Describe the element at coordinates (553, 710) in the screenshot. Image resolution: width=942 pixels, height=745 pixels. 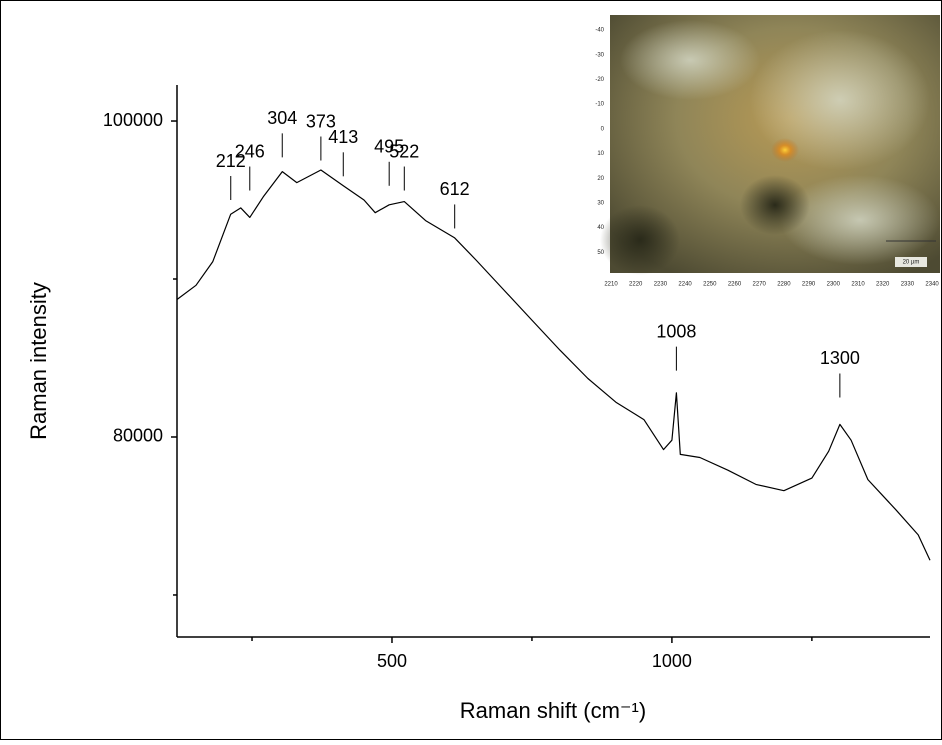
I see `x-axis-label: Raman shift (cm⁻¹)` at that location.